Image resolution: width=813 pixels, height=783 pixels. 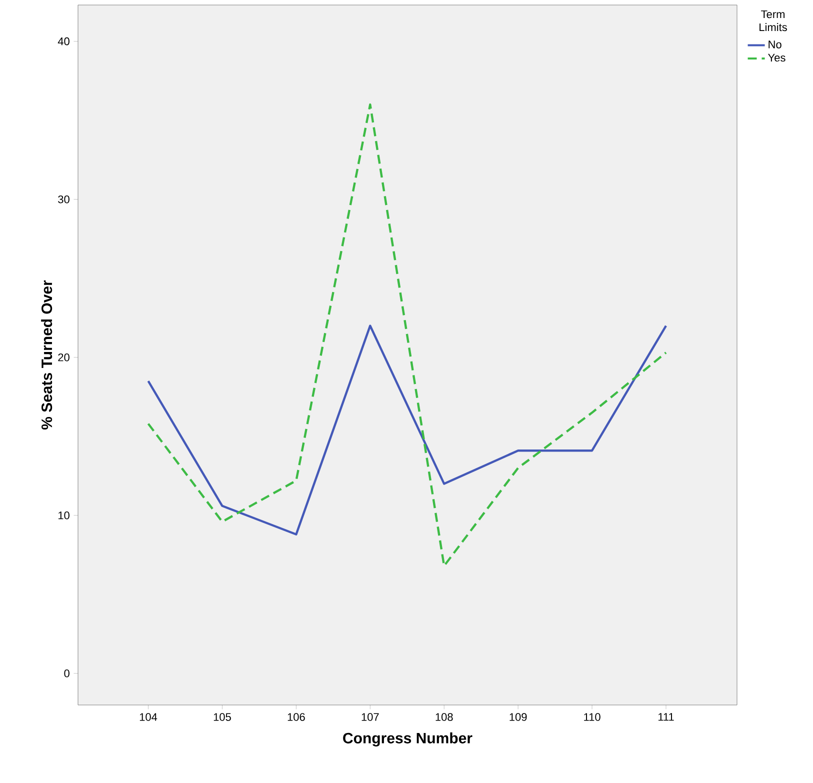 What do you see at coordinates (64, 41) in the screenshot?
I see `y-tick-label: 40` at bounding box center [64, 41].